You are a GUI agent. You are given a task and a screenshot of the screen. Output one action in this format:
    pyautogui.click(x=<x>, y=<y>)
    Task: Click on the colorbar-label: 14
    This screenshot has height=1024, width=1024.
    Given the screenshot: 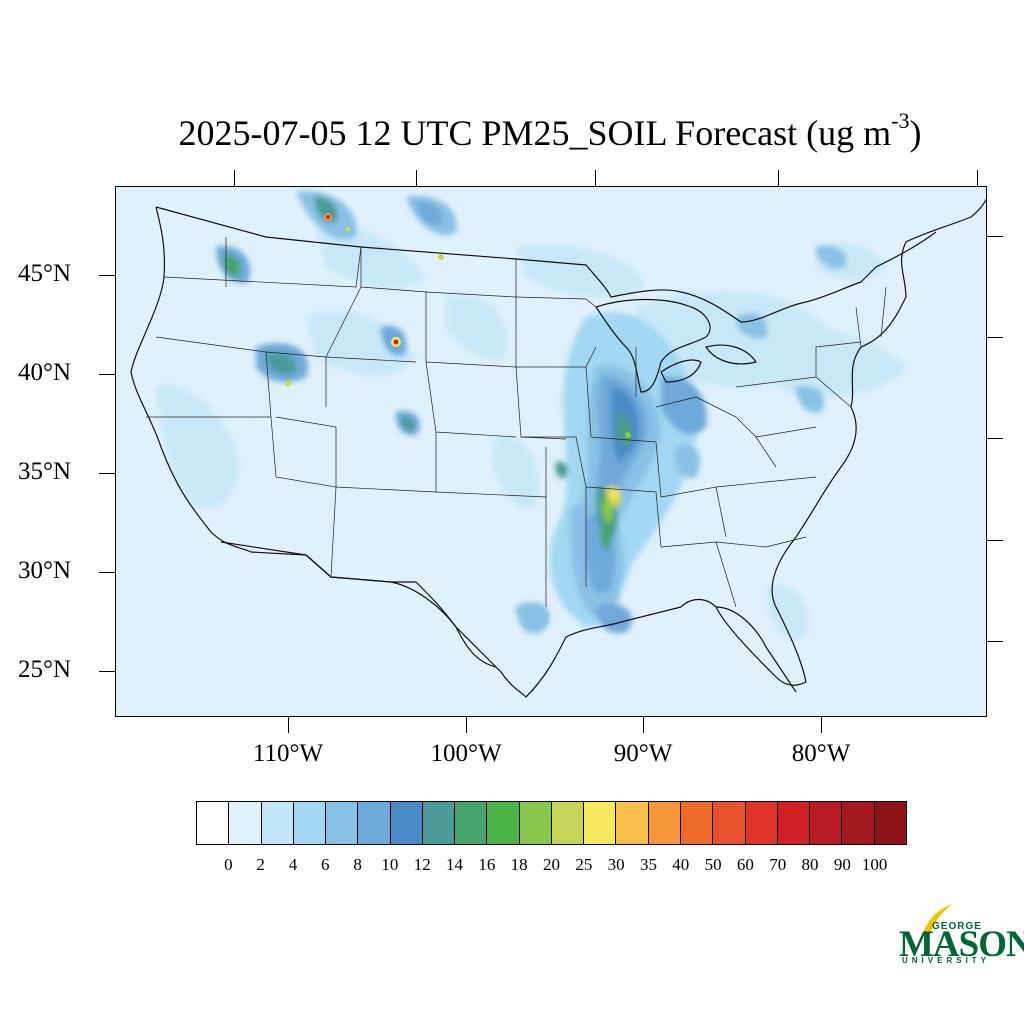 What is the action you would take?
    pyautogui.click(x=455, y=864)
    